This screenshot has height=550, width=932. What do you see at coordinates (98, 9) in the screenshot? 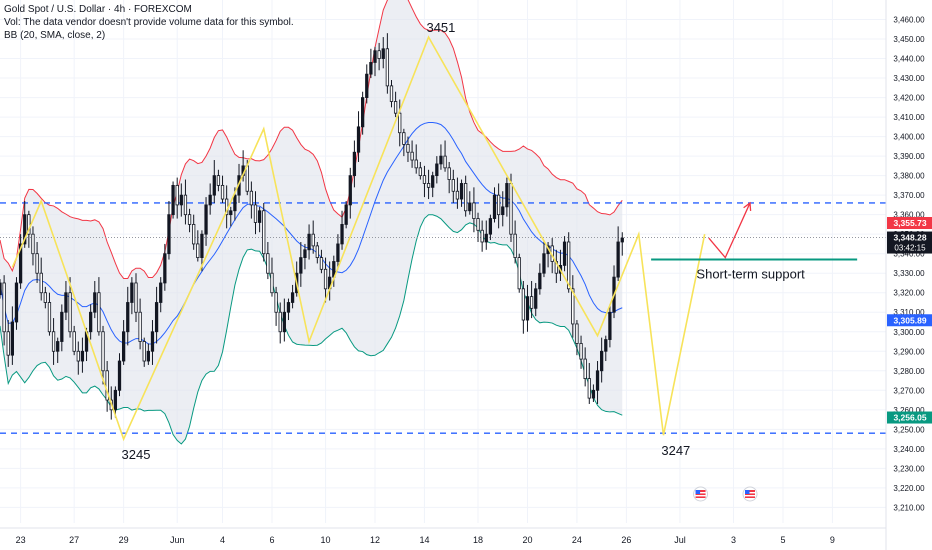
I see `symbol-title: Gold Spot / U.S. Dollar · 4h · FOREXCOM` at bounding box center [98, 9].